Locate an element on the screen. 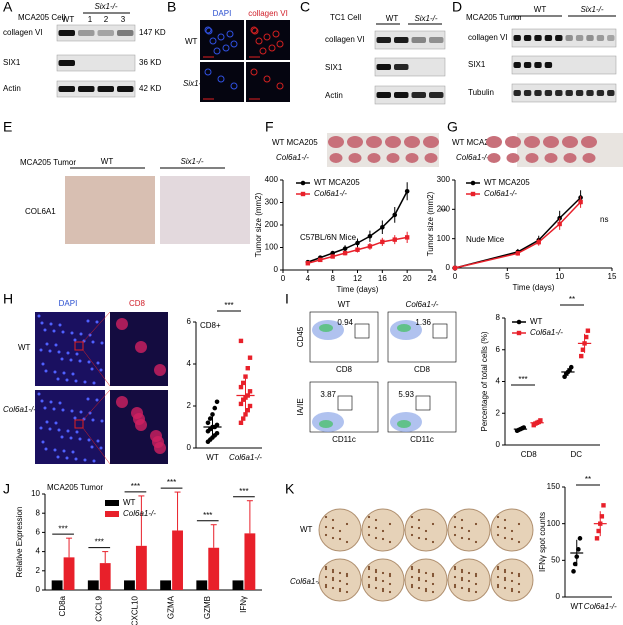 This screenshot has width=623, height=625. cd8-cell is located at coordinates (141, 347).